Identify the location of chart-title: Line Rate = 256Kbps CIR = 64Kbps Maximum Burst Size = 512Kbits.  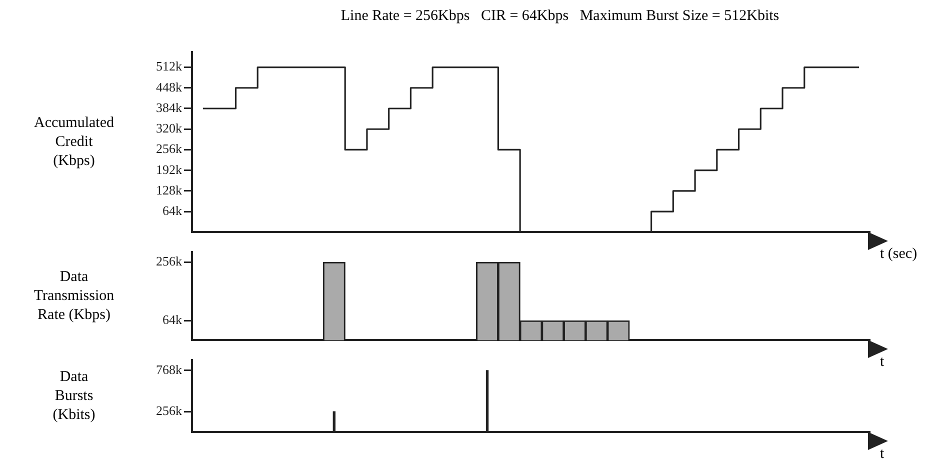
(560, 16).